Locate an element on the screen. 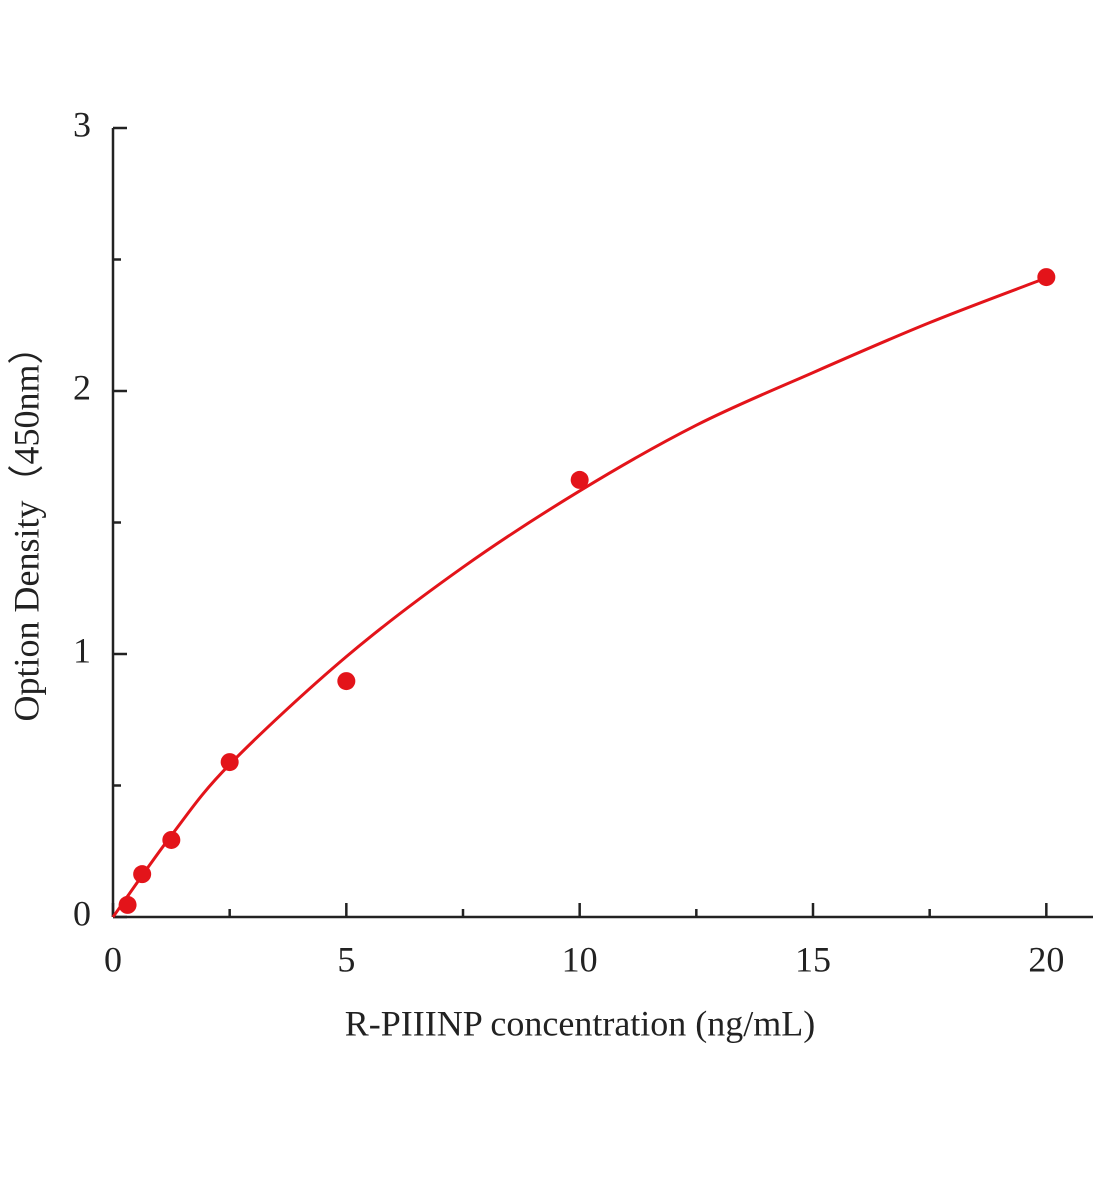 The height and width of the screenshot is (1200, 1104). x-axis-label: R-PIIINP concentration (ng/mL) is located at coordinates (580, 1023).